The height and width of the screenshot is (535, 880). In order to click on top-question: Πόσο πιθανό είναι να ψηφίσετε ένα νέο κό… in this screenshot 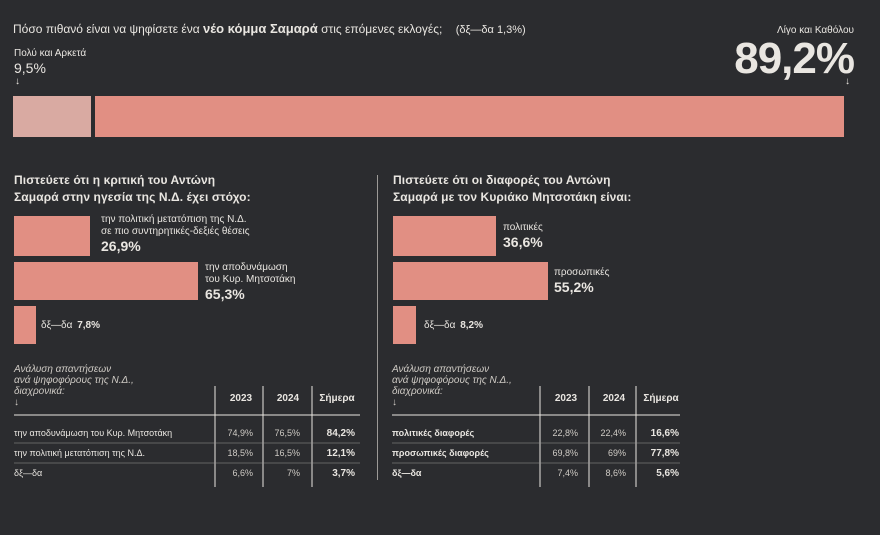, I will do `click(269, 28)`.